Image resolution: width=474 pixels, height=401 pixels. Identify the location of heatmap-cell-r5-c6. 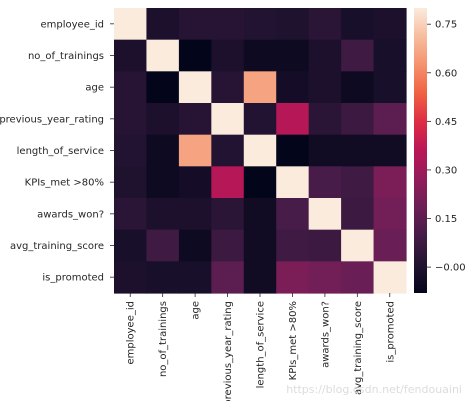
(325, 182).